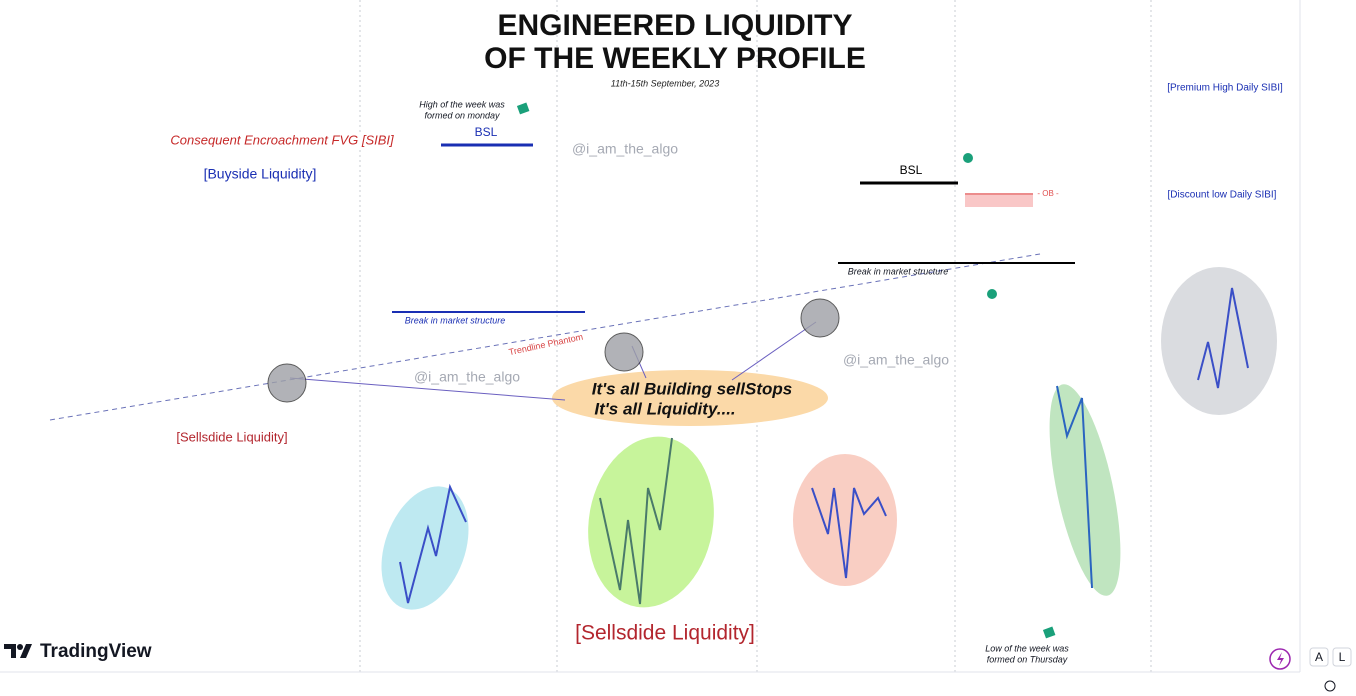  Describe the element at coordinates (96, 651) in the screenshot. I see `brand-name: TradingView` at that location.